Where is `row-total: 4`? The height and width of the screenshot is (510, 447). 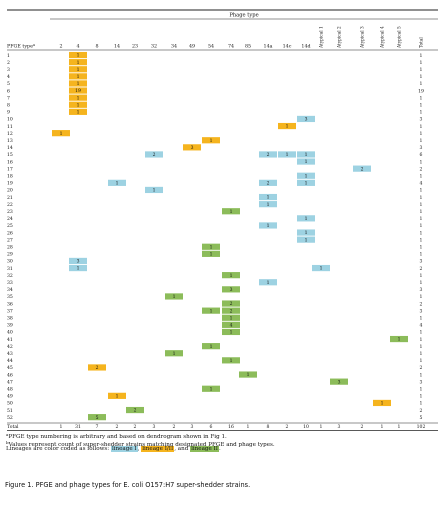 row-total: 4 is located at coordinates (421, 184).